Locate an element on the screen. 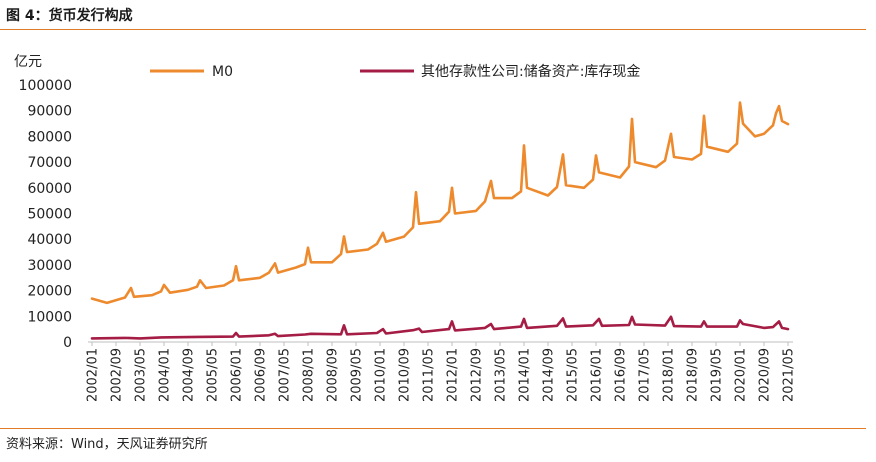  x-tick-label: 2018/09 is located at coordinates (693, 375).